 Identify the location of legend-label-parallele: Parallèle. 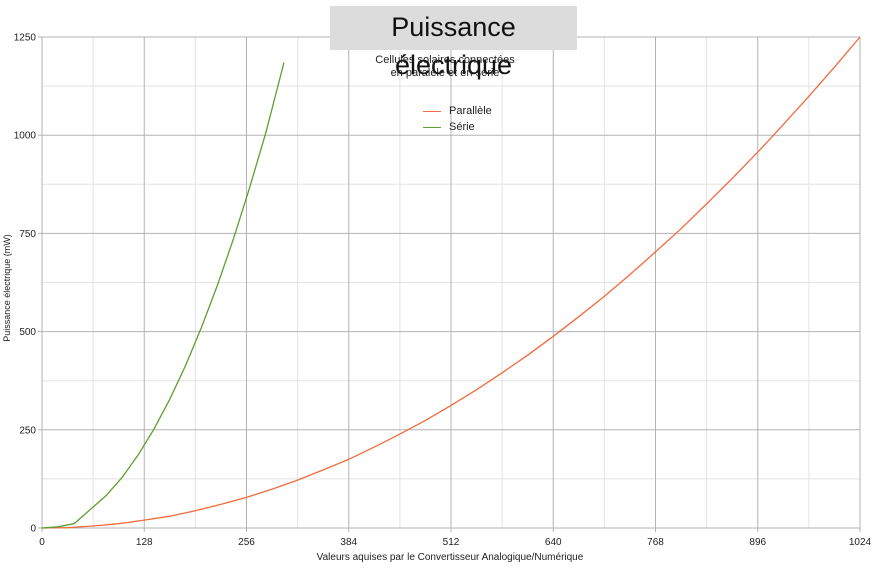
(470, 111).